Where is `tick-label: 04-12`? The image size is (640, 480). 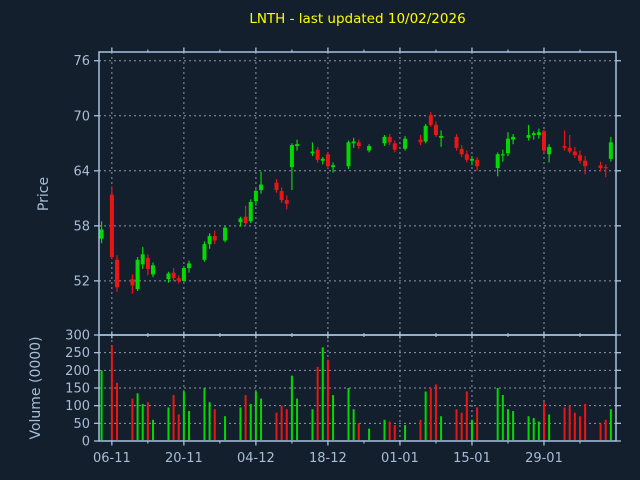
tick-label: 04-12 is located at coordinates (256, 458).